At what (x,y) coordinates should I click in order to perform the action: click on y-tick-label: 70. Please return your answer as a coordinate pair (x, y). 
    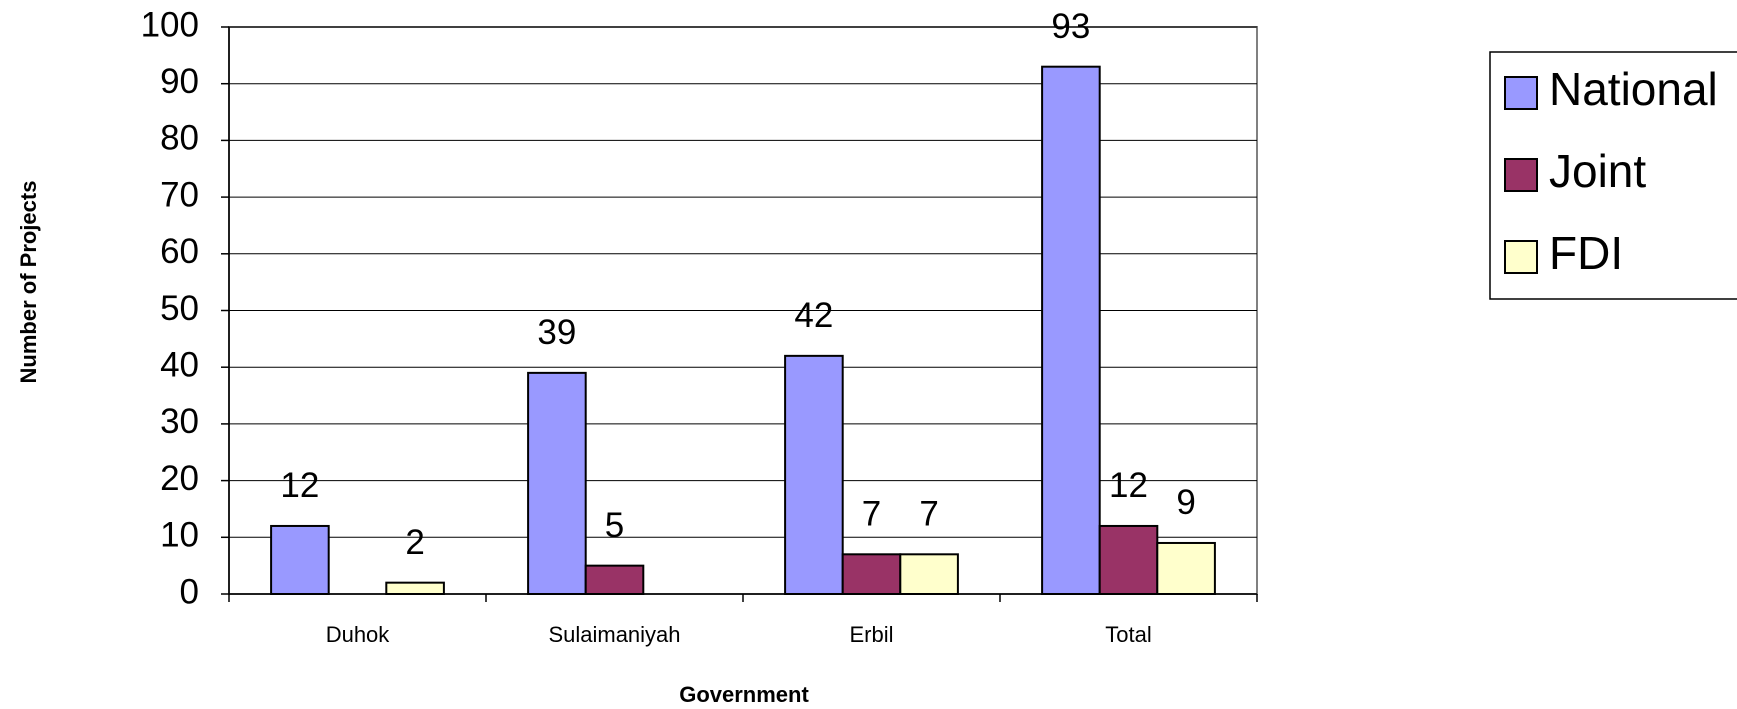
    Looking at the image, I should click on (179, 194).